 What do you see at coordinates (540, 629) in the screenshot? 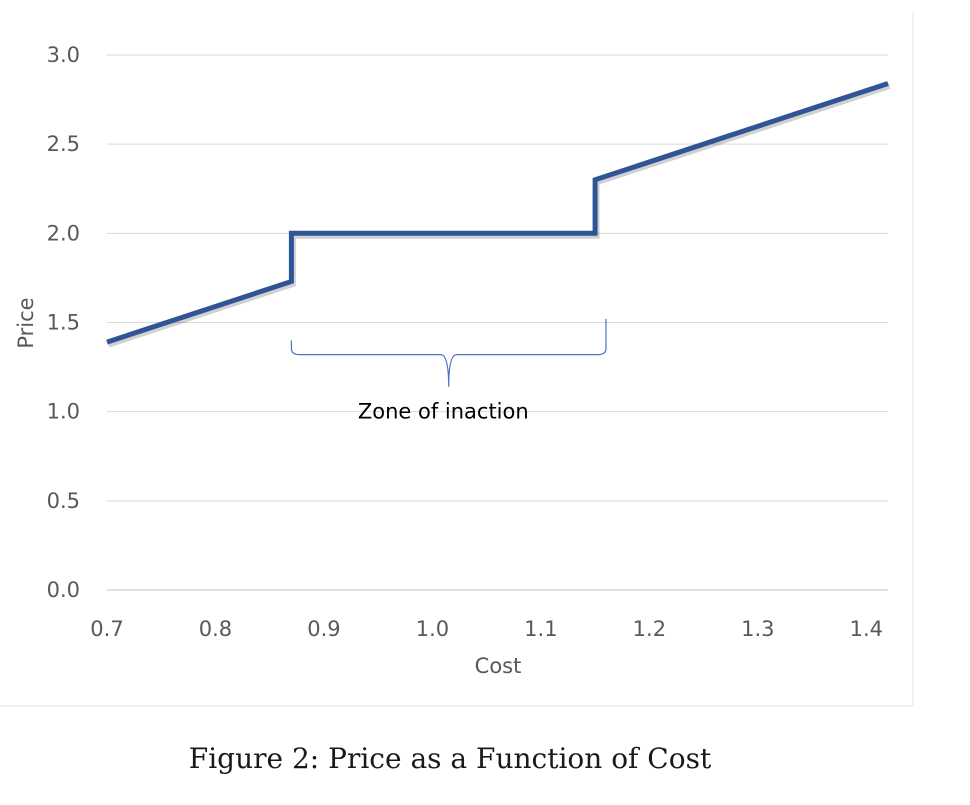
I see `x-tick-label: 1.1` at bounding box center [540, 629].